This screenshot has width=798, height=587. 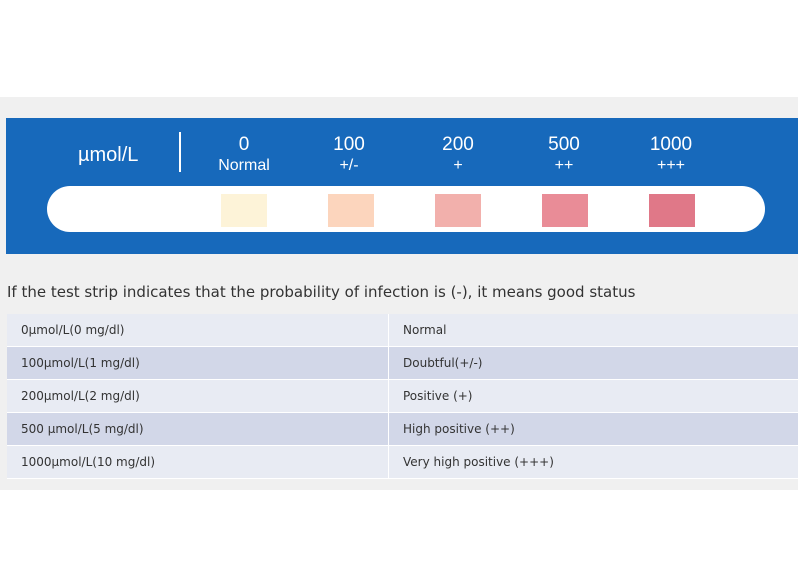 What do you see at coordinates (593, 429) in the screenshot?
I see `result-cell: High positive (++)` at bounding box center [593, 429].